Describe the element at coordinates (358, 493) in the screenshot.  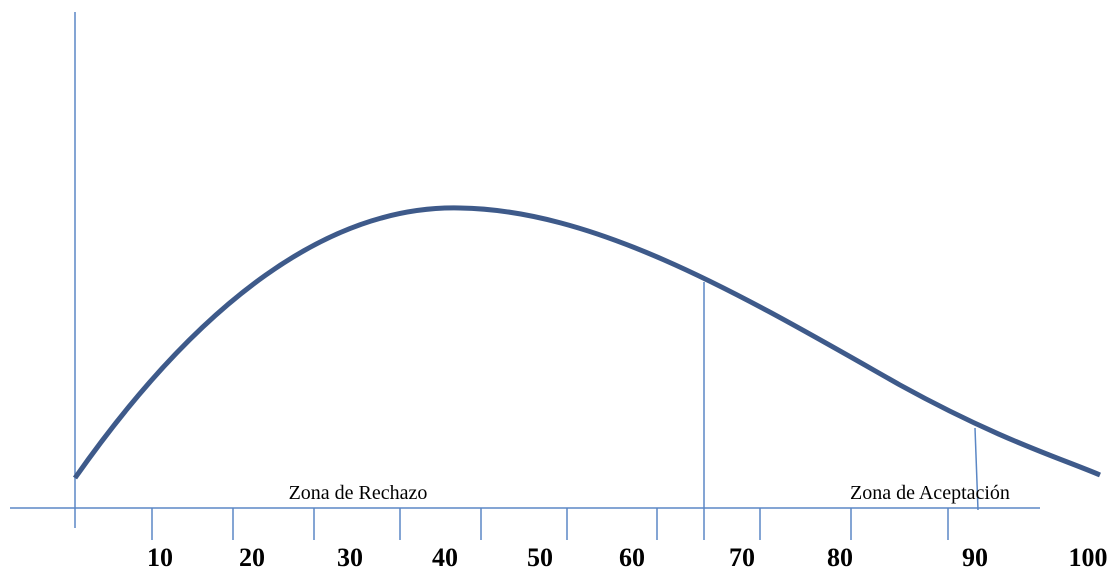
I see `rejection-zone: Zona de Rechazo` at that location.